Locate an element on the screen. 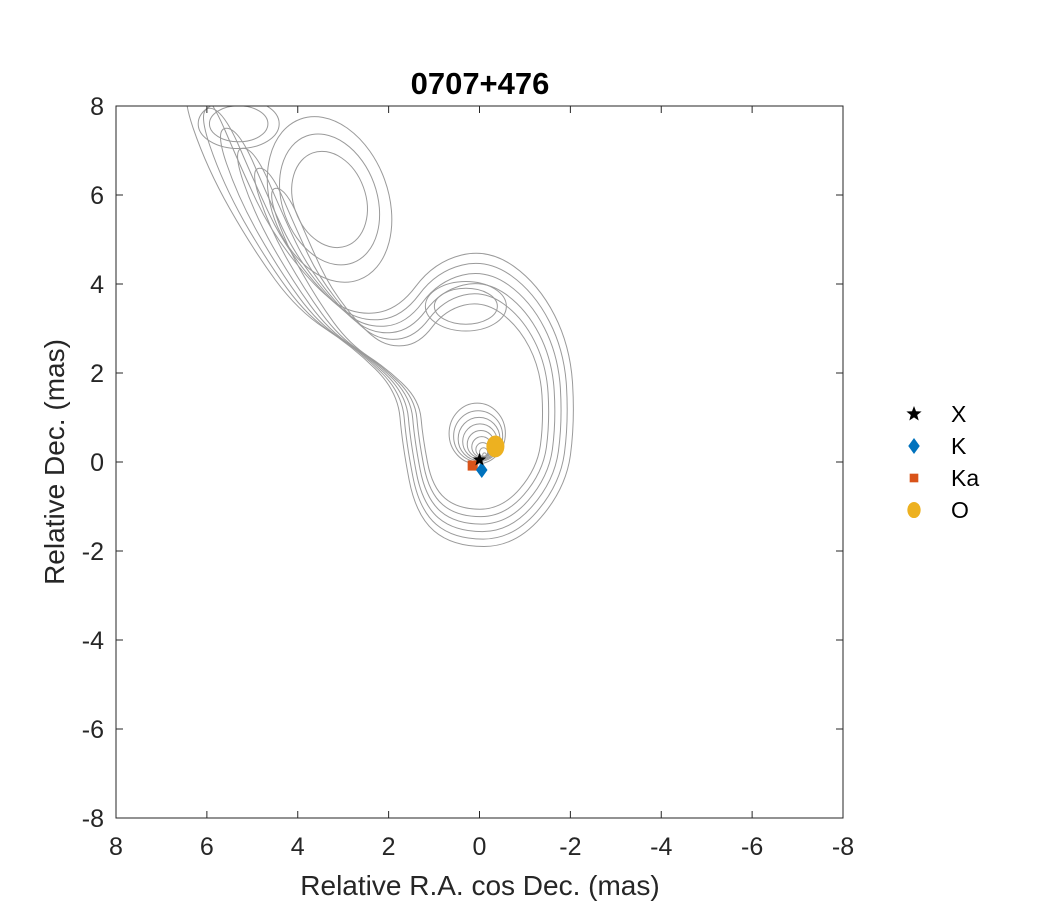 This screenshot has width=1042, height=919. y-tick-label: 8 is located at coordinates (97, 107).